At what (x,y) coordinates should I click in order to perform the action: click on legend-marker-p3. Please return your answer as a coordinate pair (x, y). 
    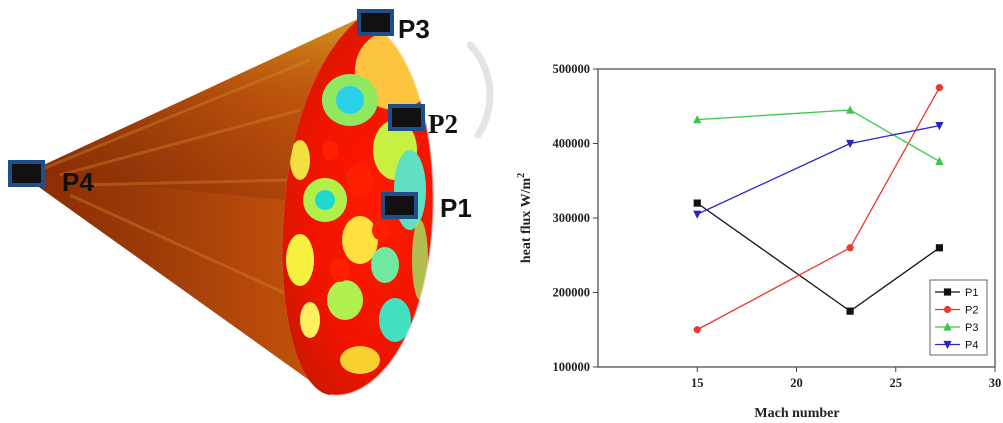
    Looking at the image, I should click on (947, 326).